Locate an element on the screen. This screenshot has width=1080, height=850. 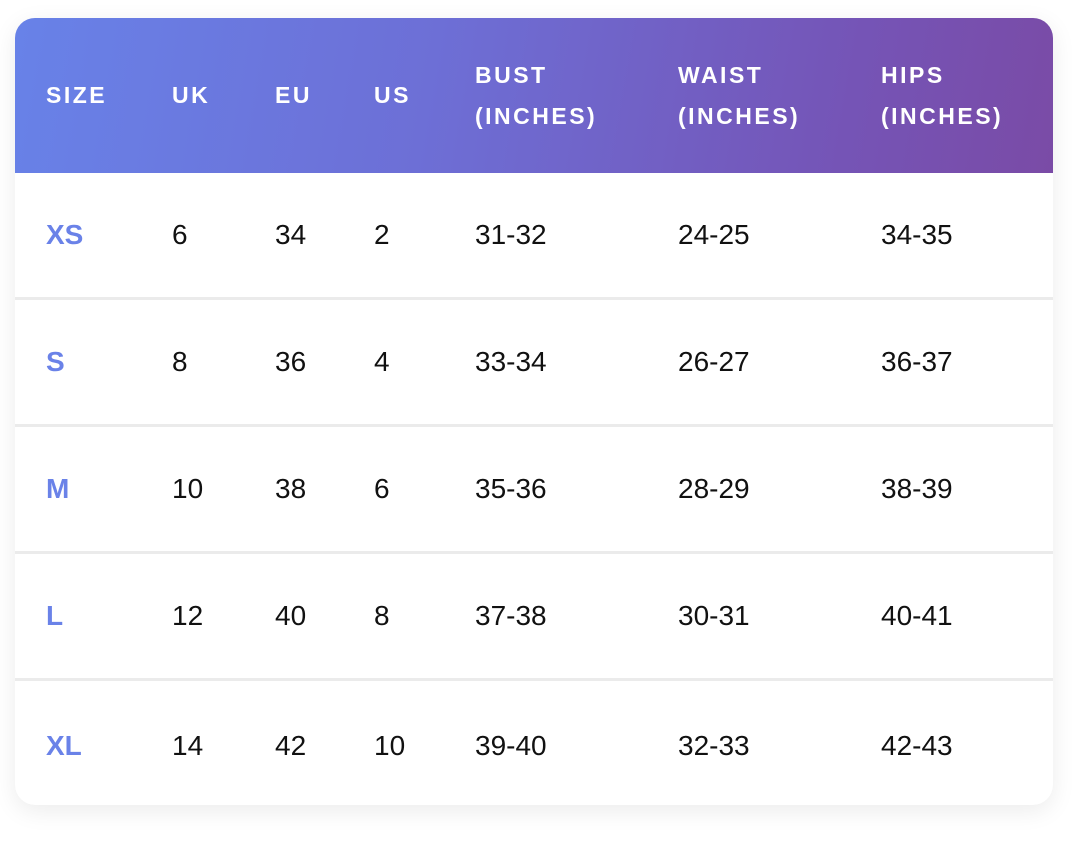
table-cell: 4 is located at coordinates (382, 361).